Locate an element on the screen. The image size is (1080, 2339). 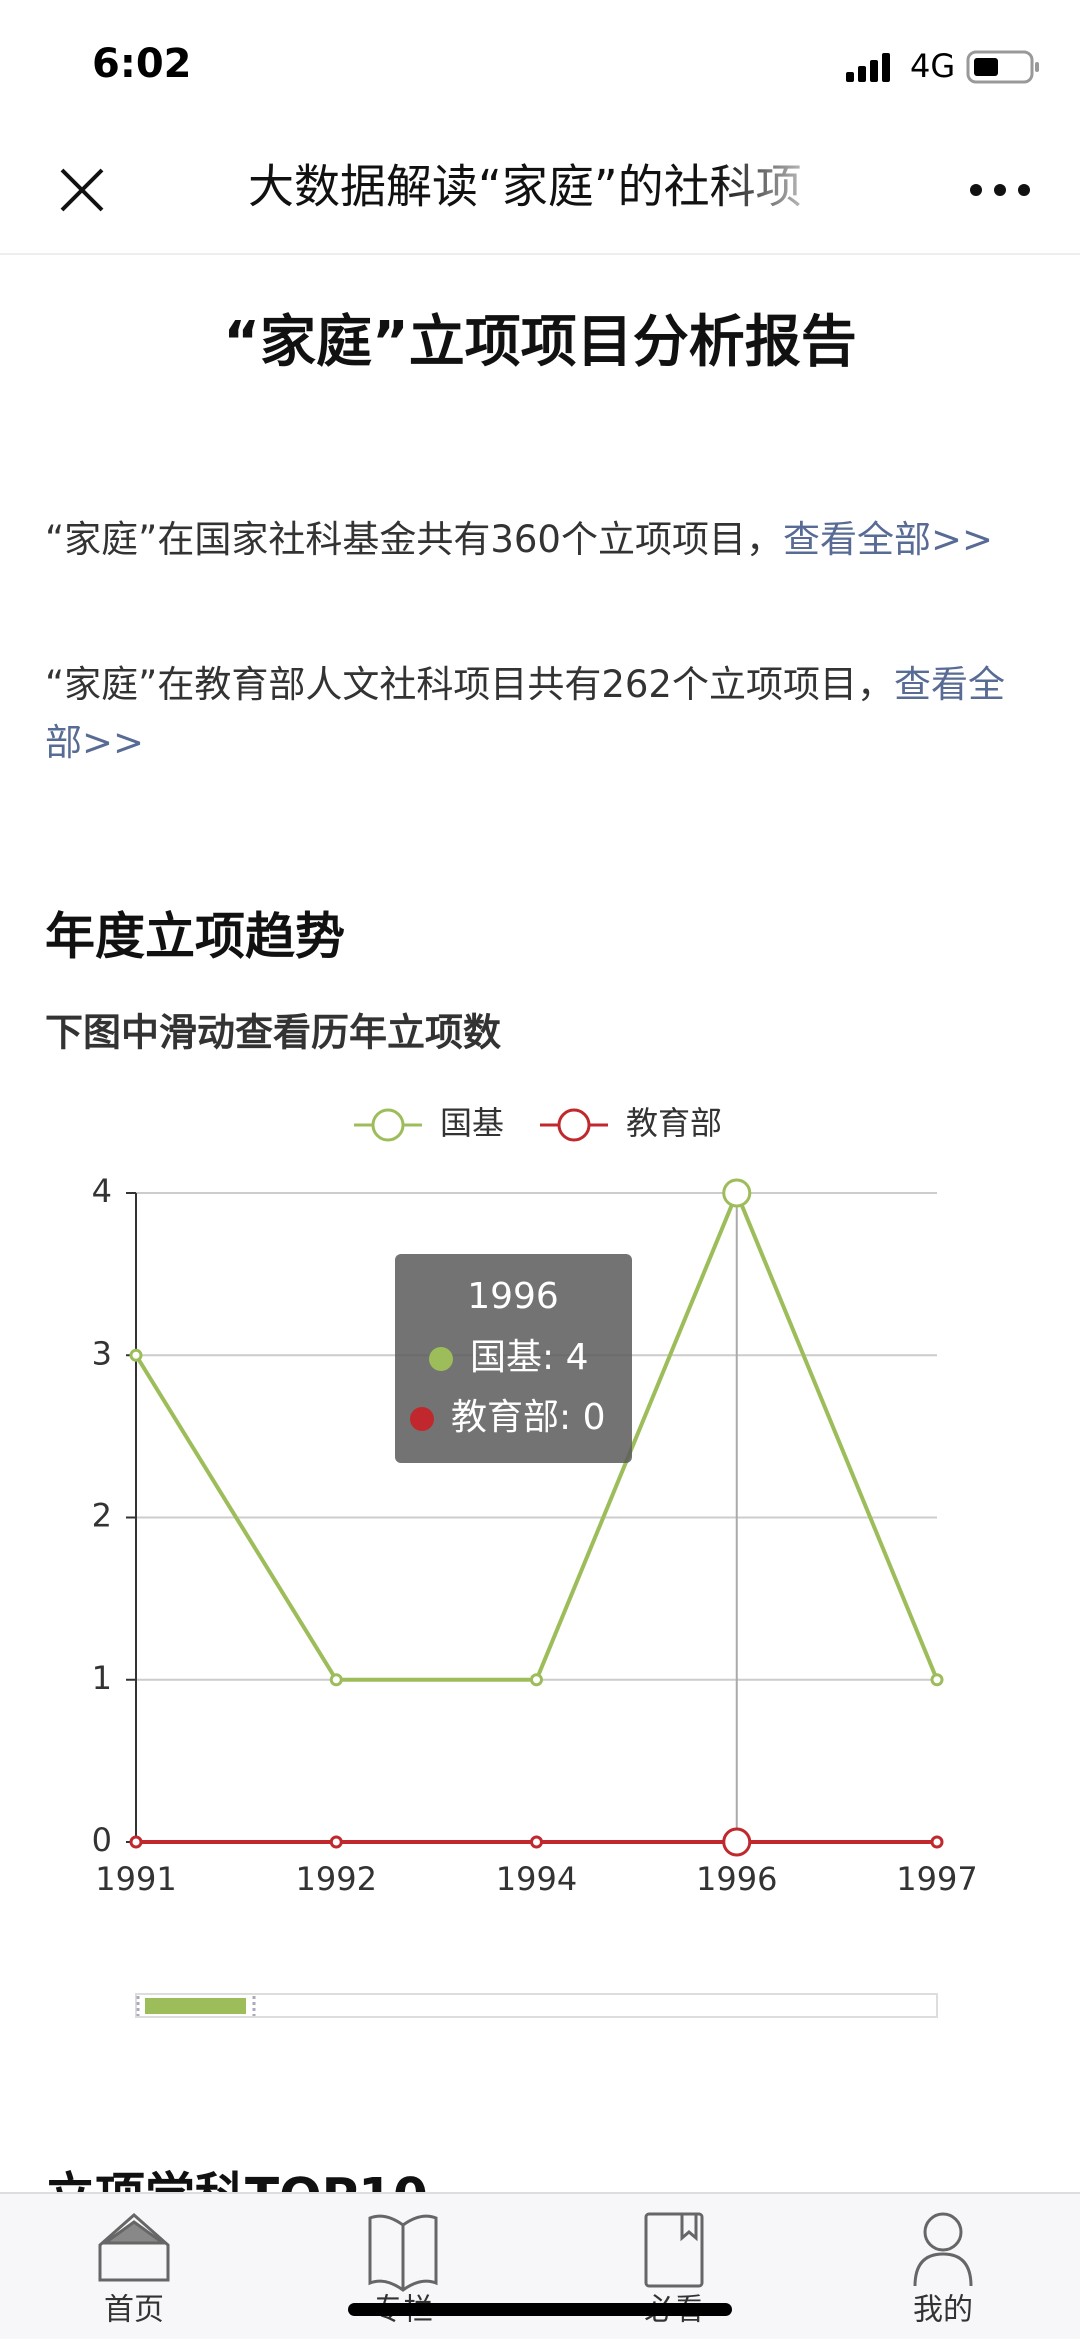
y-tick-label: 3 is located at coordinates (102, 1353).